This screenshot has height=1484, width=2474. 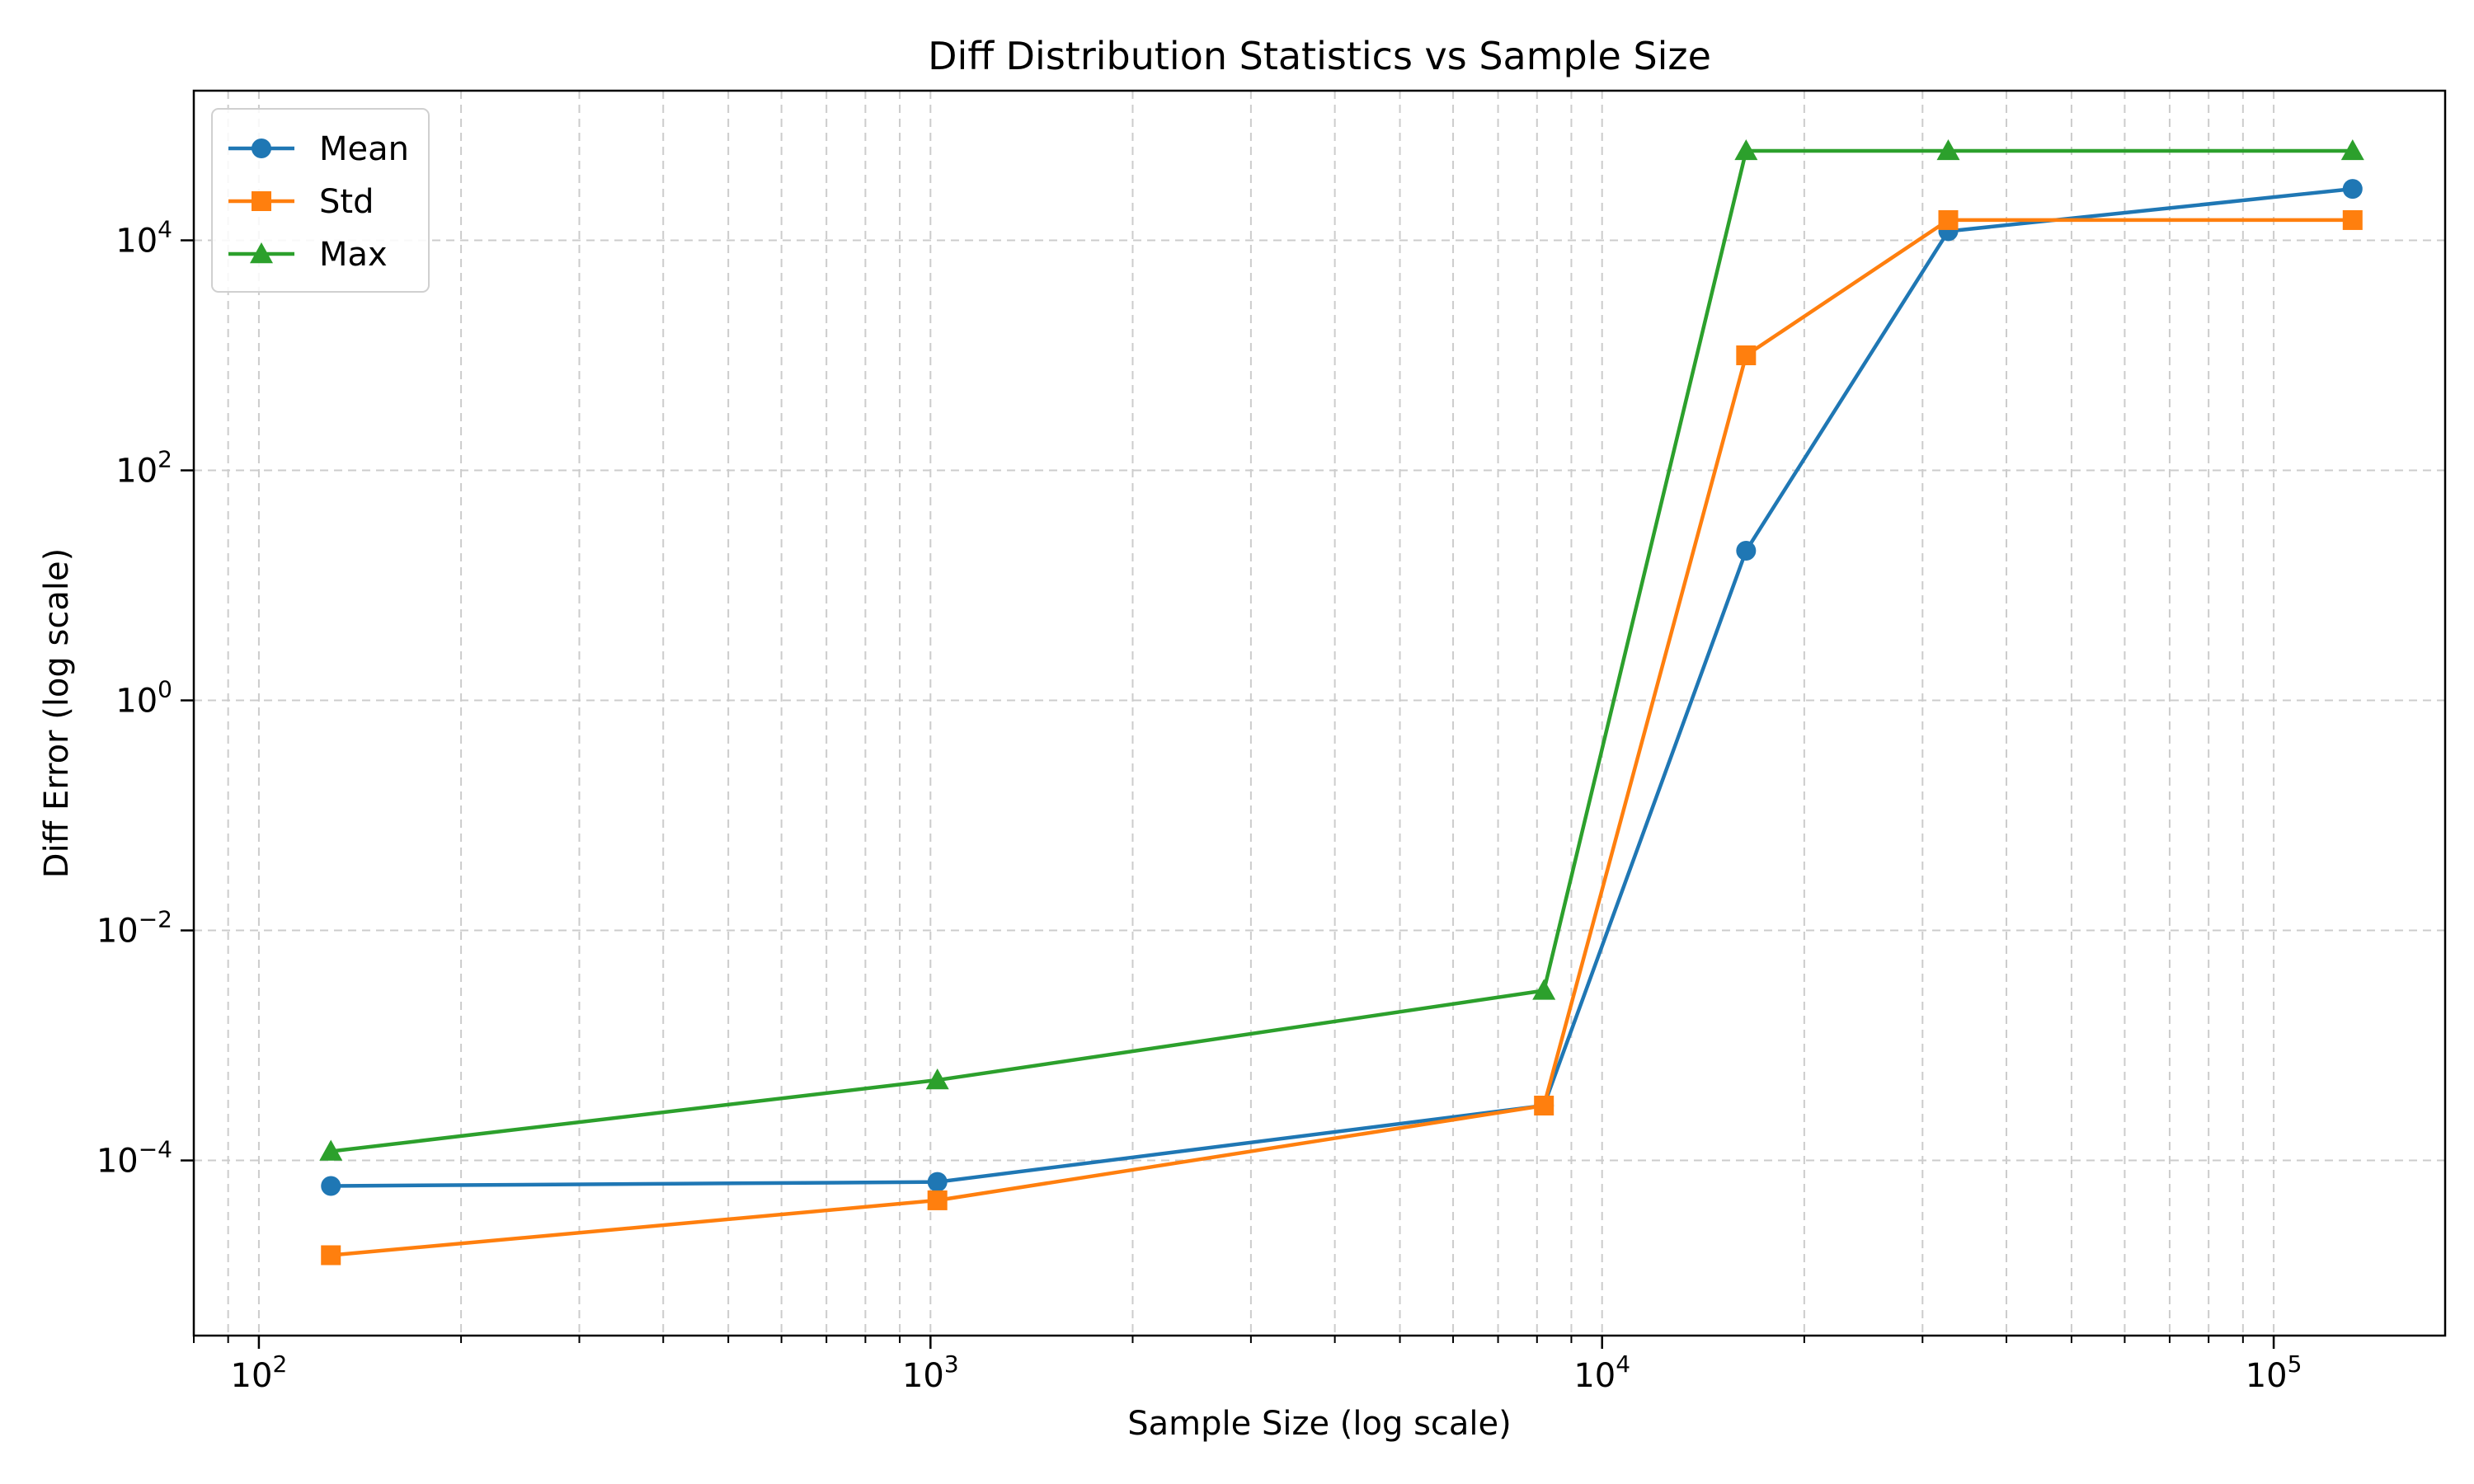 I want to click on legend: Mean Std Max, so click(x=320, y=200).